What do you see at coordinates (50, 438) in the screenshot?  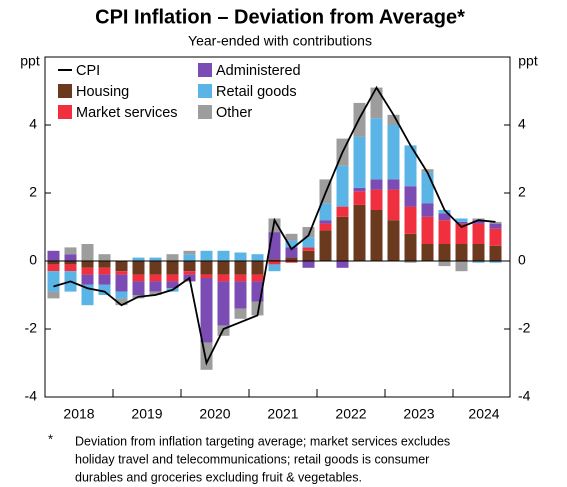 I see `footnote-marker: *` at bounding box center [50, 438].